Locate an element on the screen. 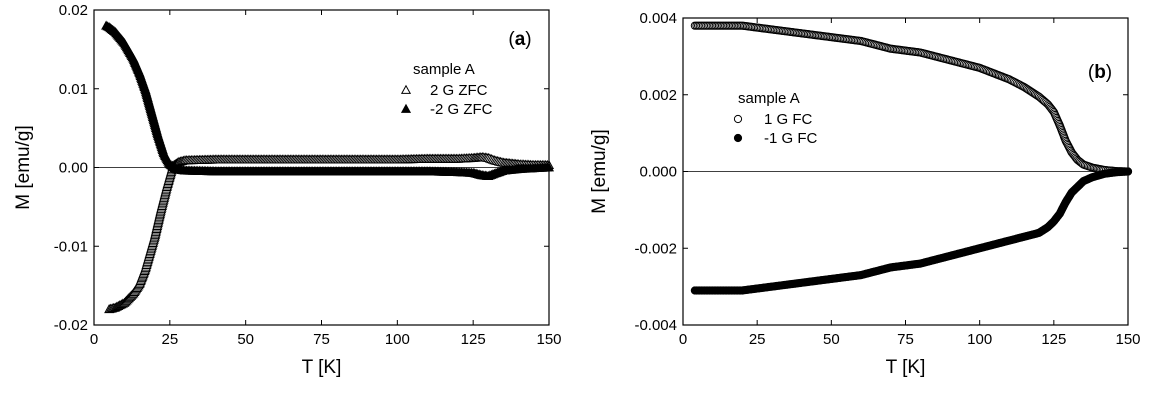 This screenshot has height=394, width=1154. legend-entry: -2 G ZFC is located at coordinates (446, 109).